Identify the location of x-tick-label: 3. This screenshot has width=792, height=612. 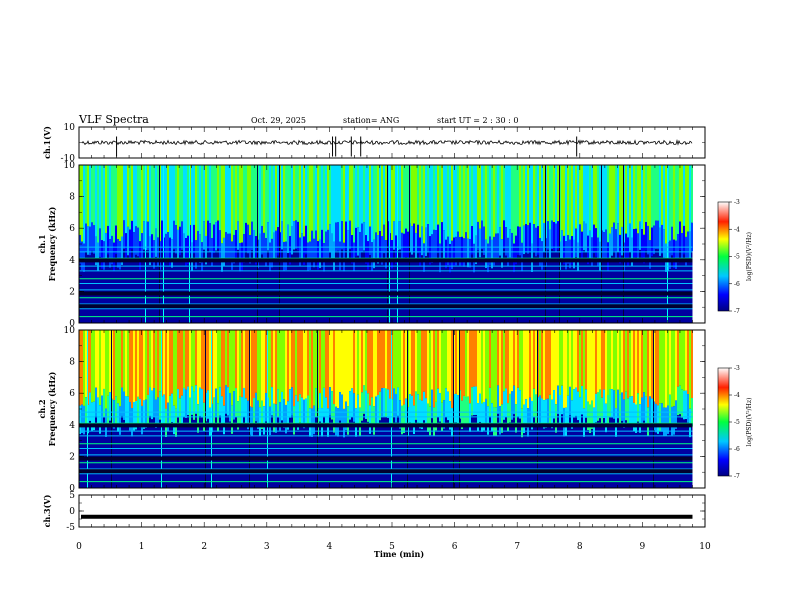
(267, 547).